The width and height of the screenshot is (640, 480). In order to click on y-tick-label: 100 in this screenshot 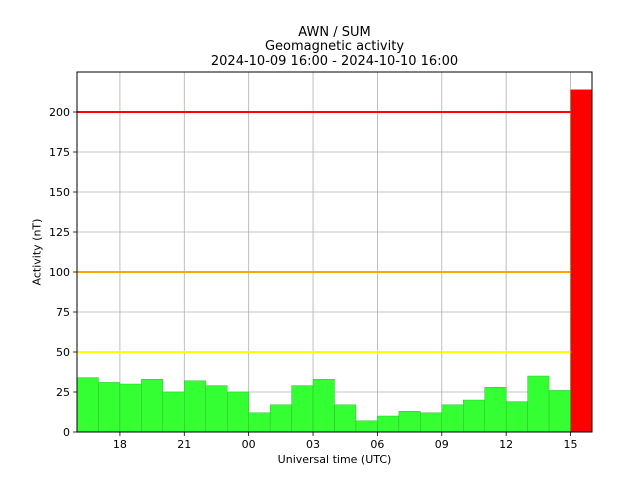, I will do `click(59, 272)`.